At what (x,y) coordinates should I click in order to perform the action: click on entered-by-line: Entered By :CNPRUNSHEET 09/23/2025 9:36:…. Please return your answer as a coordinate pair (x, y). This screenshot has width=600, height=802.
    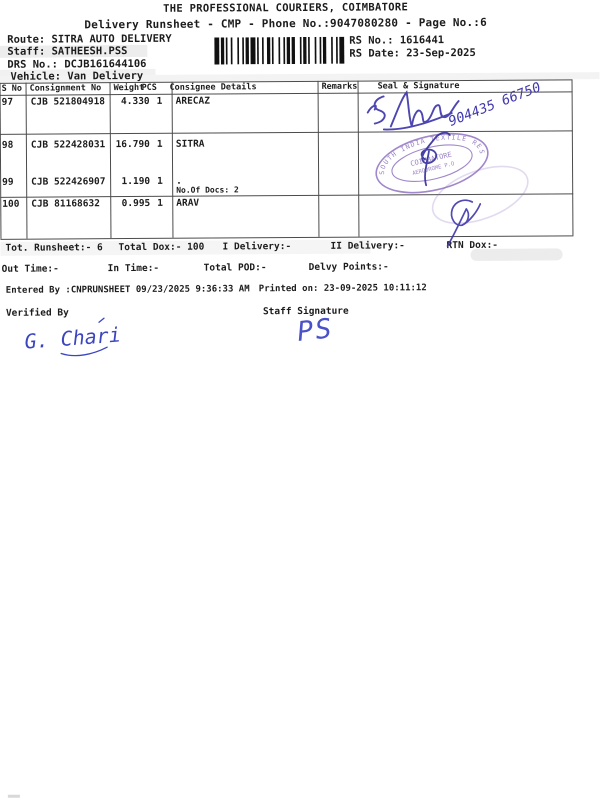
    Looking at the image, I should click on (127, 290).